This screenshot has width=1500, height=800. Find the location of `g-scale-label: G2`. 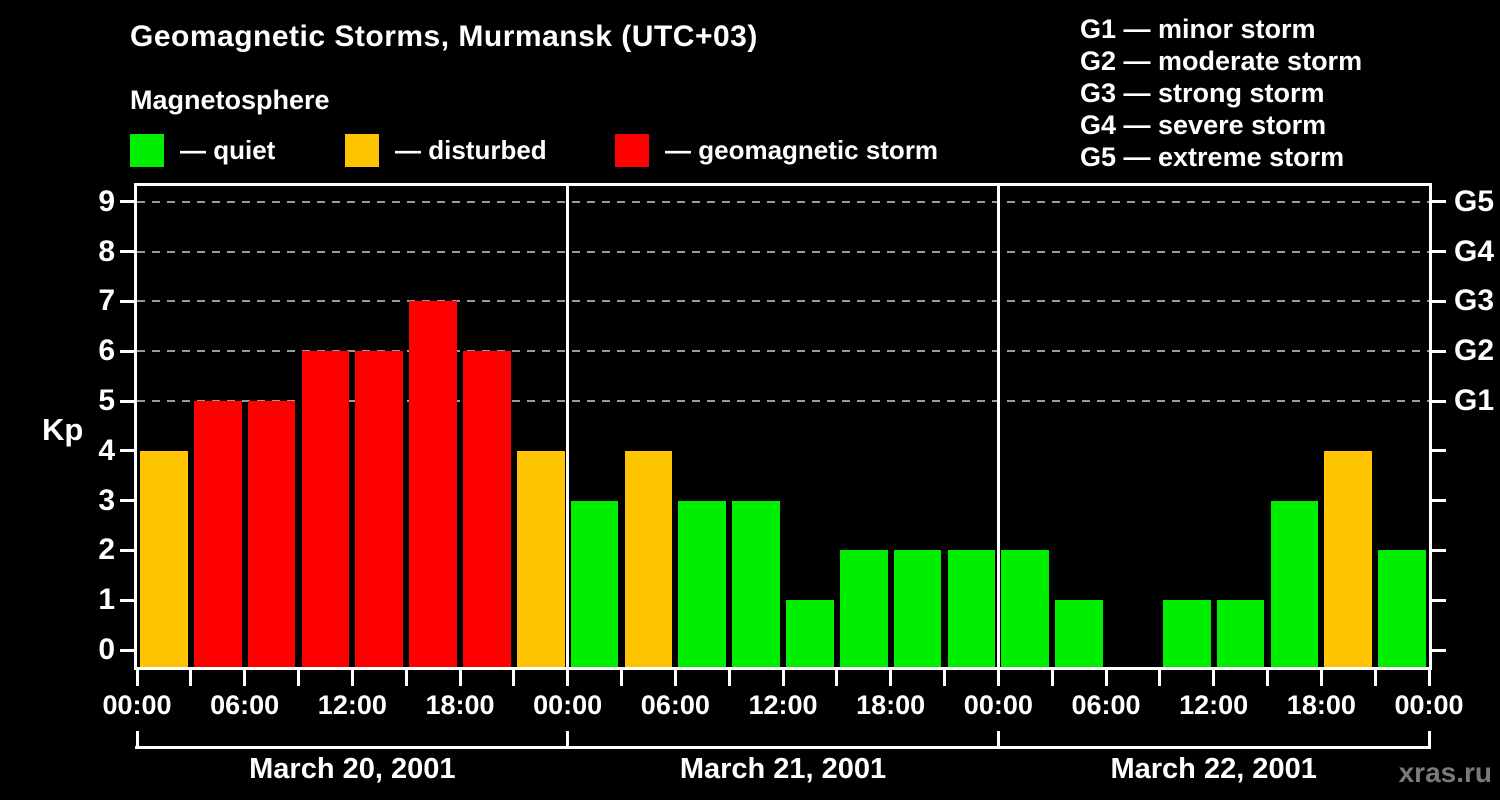

g-scale-label: G2 is located at coordinates (1474, 351).